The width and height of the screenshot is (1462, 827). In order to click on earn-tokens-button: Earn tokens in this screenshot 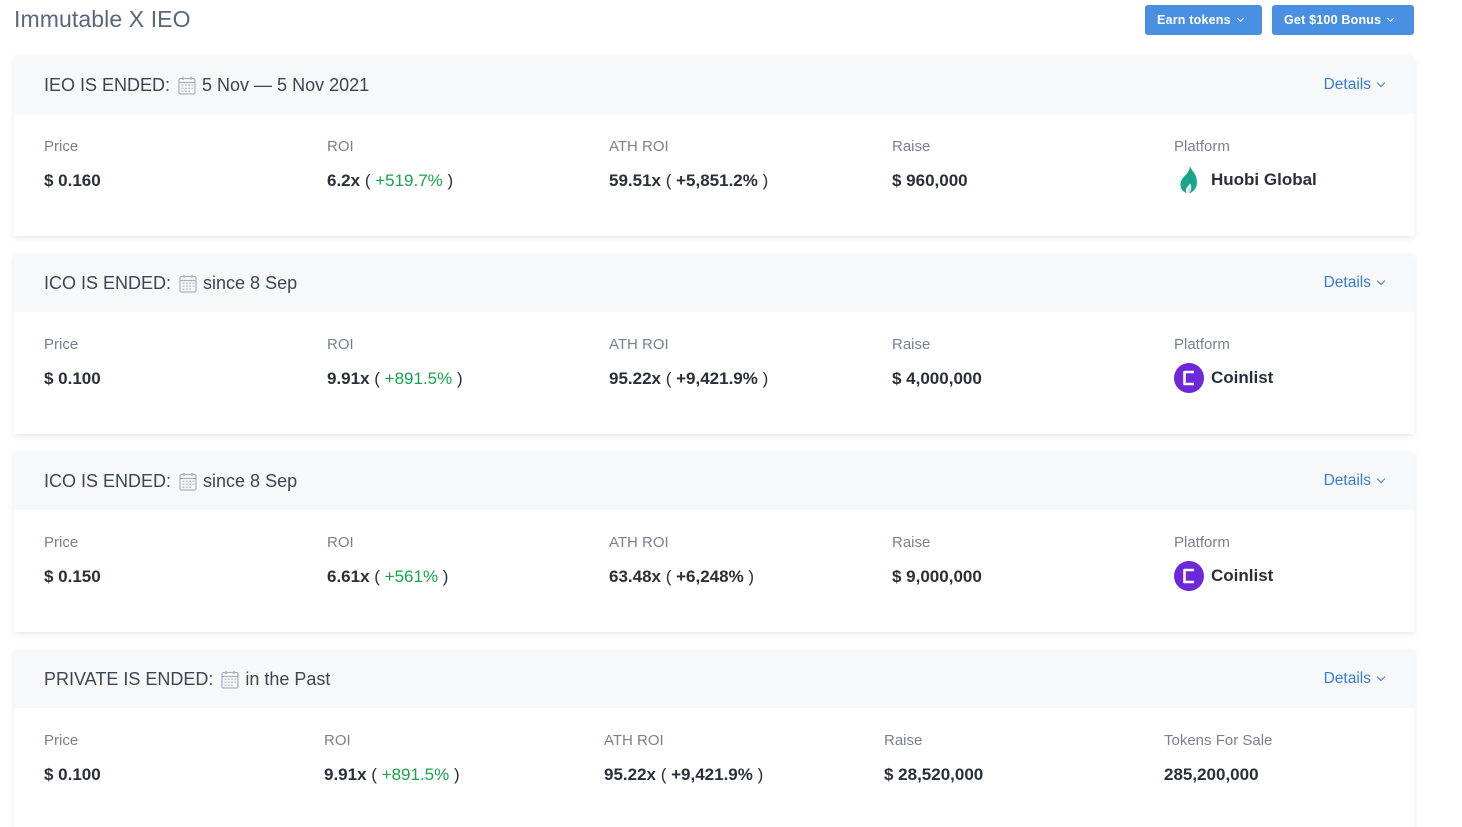, I will do `click(1203, 20)`.